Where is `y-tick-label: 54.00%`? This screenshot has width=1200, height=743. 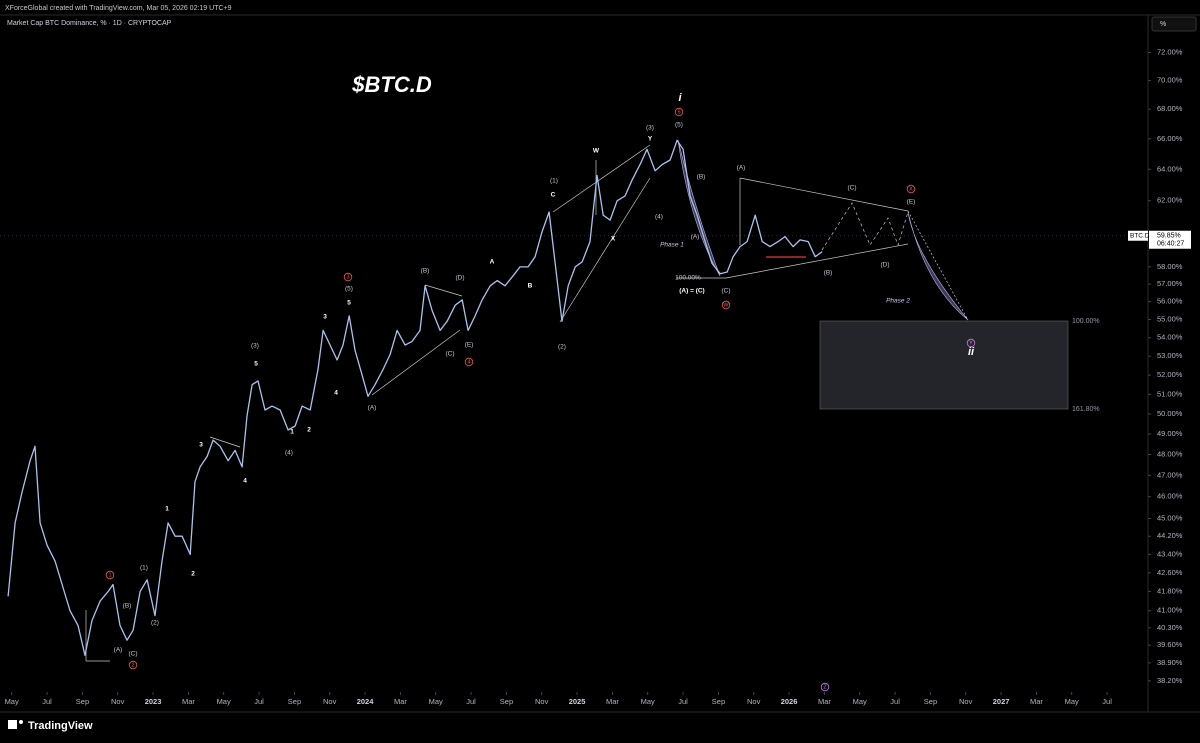 y-tick-label: 54.00% is located at coordinates (1170, 337).